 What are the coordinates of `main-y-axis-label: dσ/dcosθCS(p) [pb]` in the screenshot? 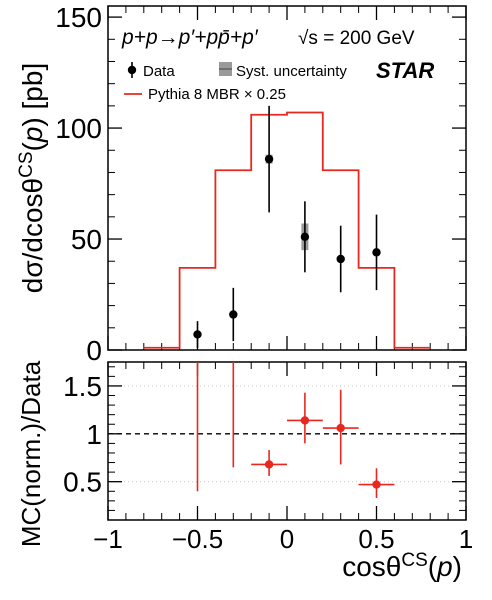 It's located at (32, 178).